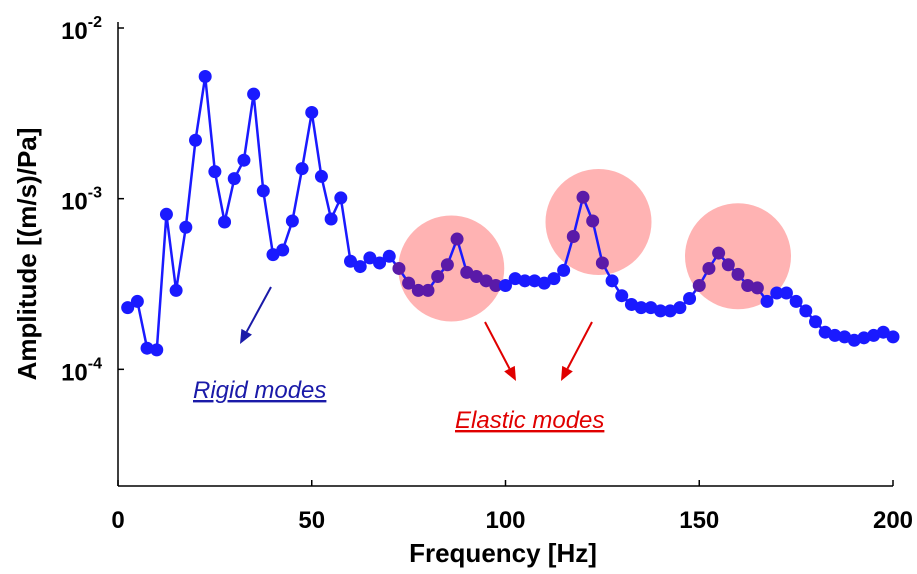 The width and height of the screenshot is (917, 574). Describe the element at coordinates (893, 520) in the screenshot. I see `x-tick-label-200: 200` at that location.